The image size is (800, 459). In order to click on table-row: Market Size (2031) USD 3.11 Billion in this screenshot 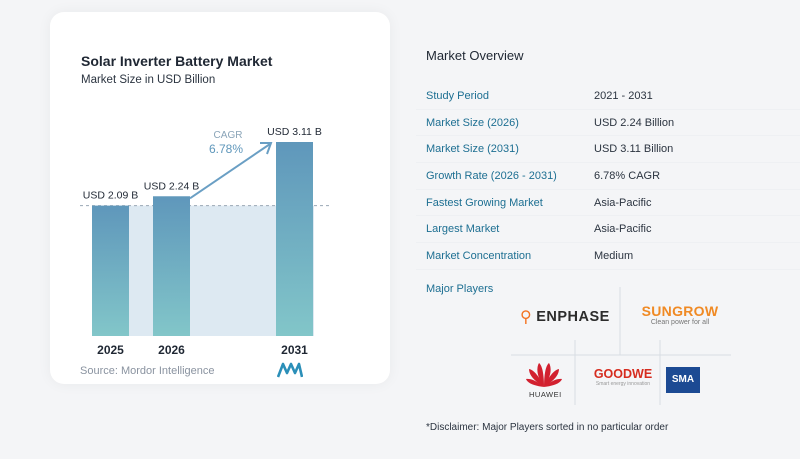, I will do `click(608, 150)`.